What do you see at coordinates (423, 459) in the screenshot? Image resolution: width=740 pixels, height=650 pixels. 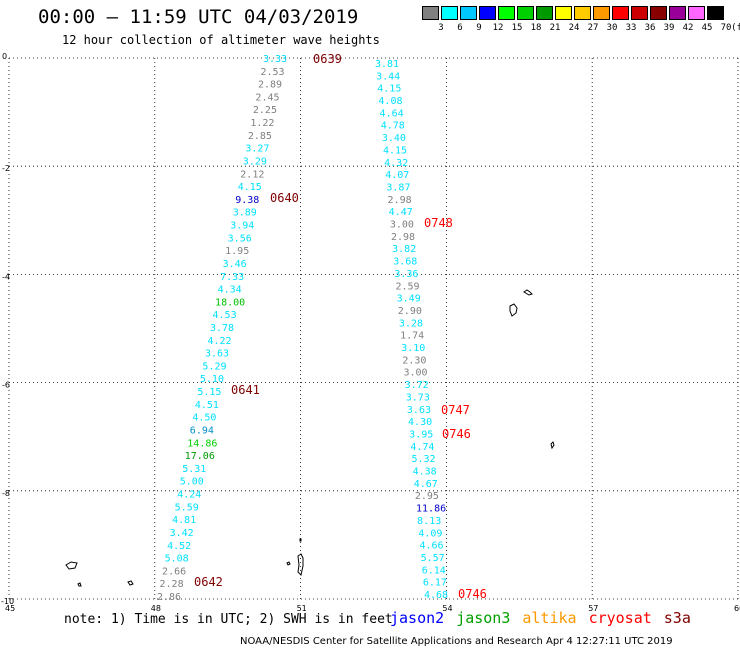 I see `swh-value: 5.32` at bounding box center [423, 459].